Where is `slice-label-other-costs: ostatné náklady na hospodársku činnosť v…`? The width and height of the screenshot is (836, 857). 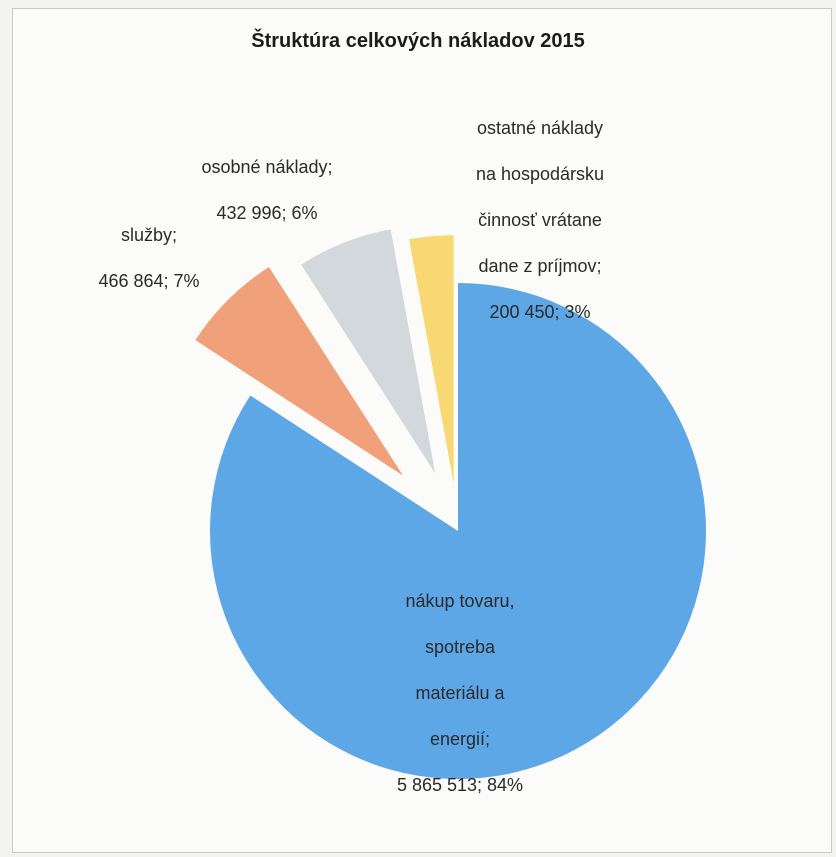 slice-label-other-costs: ostatné náklady na hospodársku činnosť v… is located at coordinates (540, 220).